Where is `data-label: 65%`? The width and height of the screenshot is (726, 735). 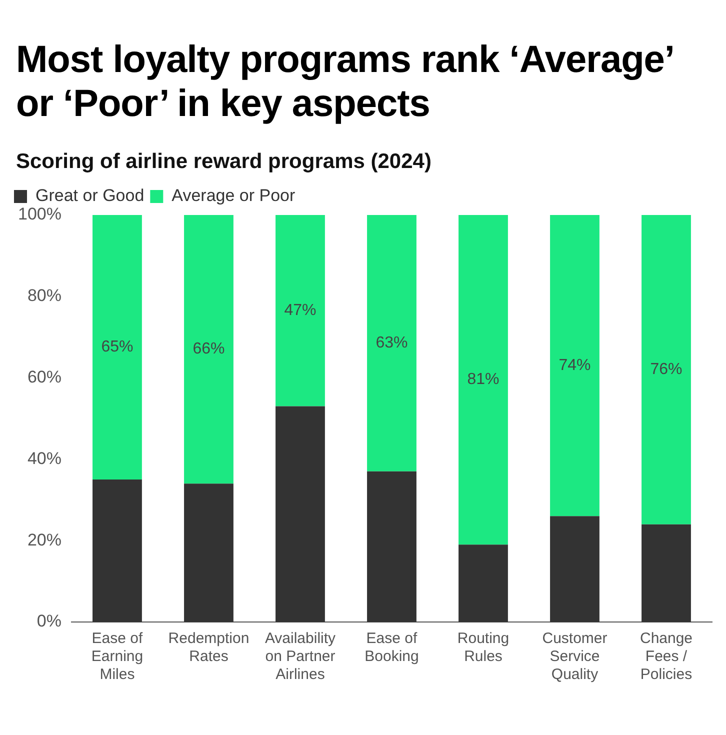 data-label: 65% is located at coordinates (117, 347).